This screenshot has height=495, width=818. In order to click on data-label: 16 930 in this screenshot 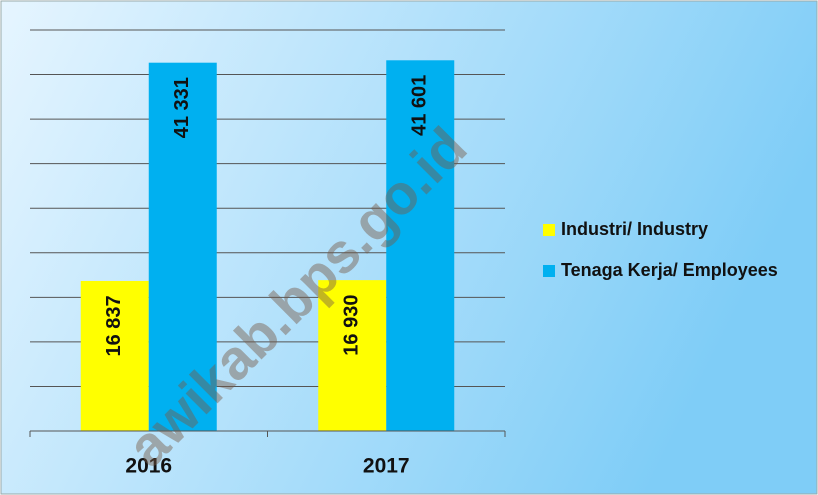, I will do `click(352, 325)`.